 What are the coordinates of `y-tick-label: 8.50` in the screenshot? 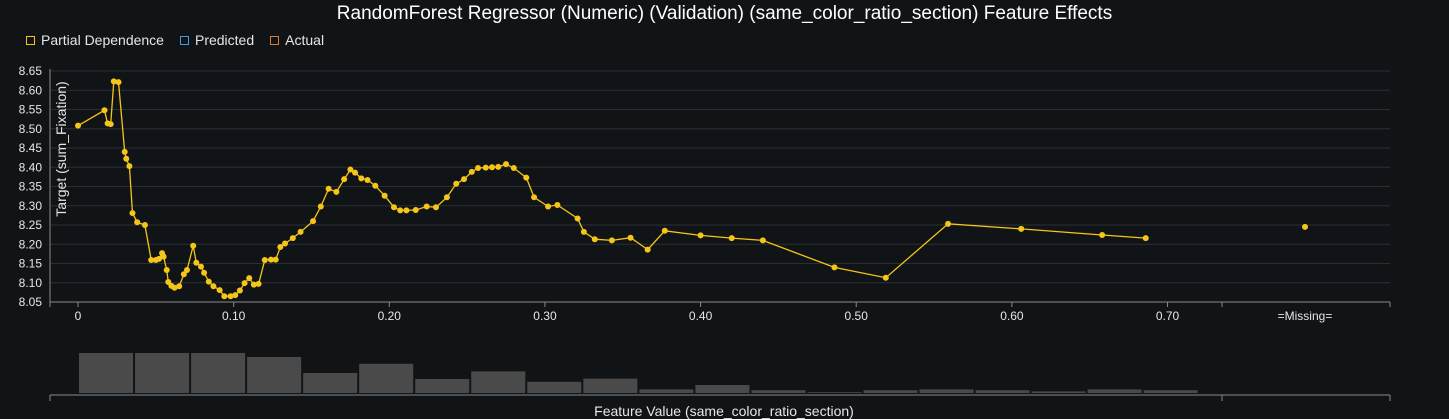 It's located at (31, 129).